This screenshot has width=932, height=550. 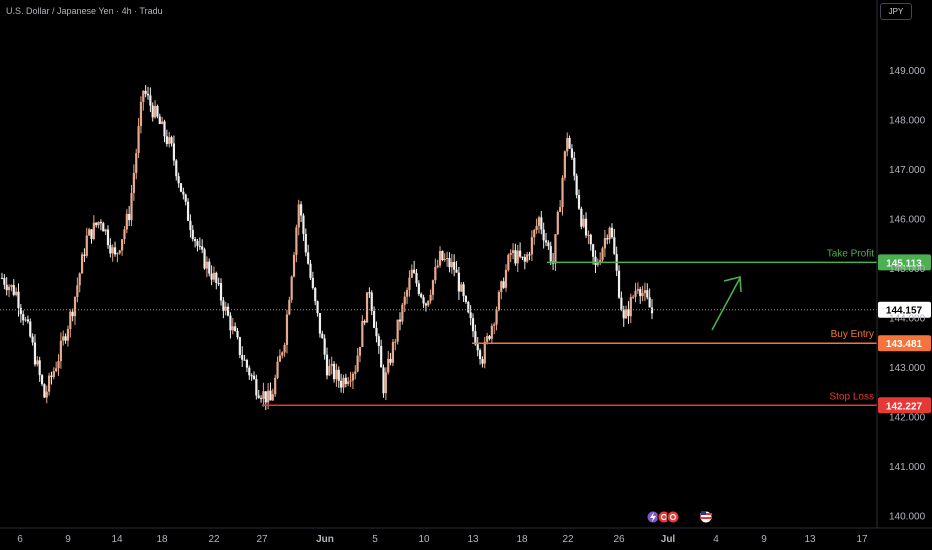 What do you see at coordinates (904, 343) in the screenshot?
I see `buy-entry-price-badge` at bounding box center [904, 343].